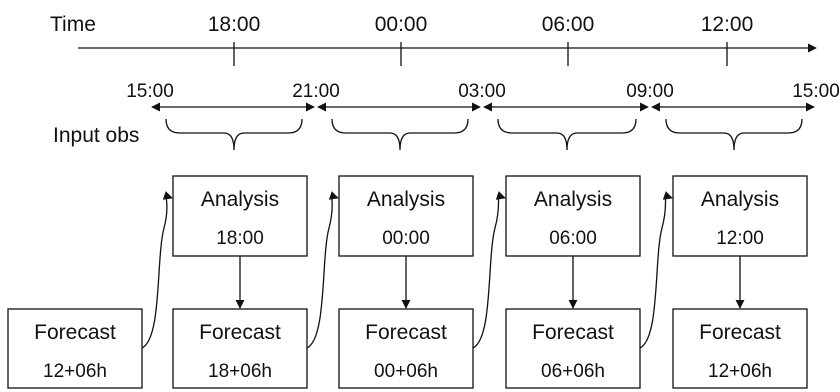 This screenshot has height=392, width=840. What do you see at coordinates (240, 216) in the screenshot?
I see `analysis-box` at bounding box center [240, 216].